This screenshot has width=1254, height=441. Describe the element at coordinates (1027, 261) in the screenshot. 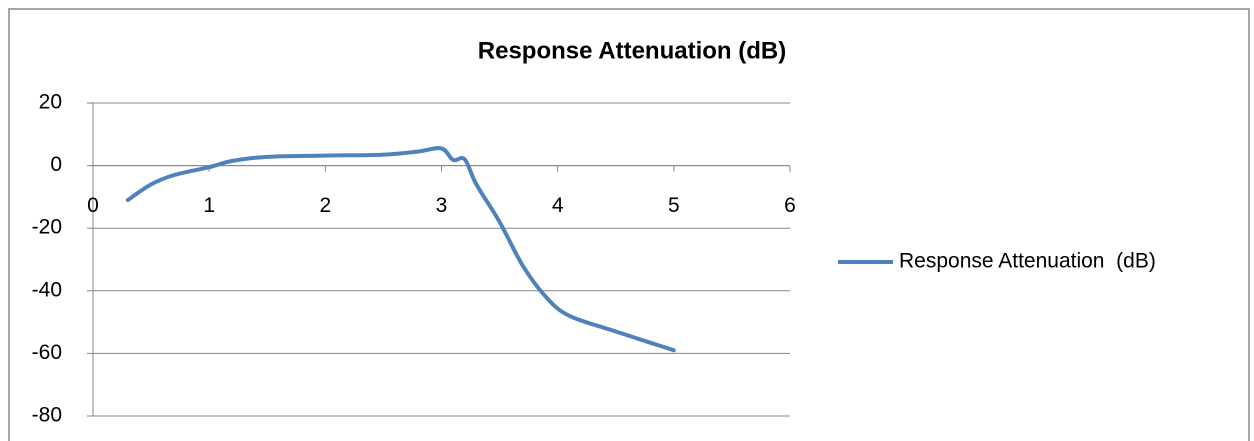

I see `legend-label: Response Attenuation (dB)` at that location.